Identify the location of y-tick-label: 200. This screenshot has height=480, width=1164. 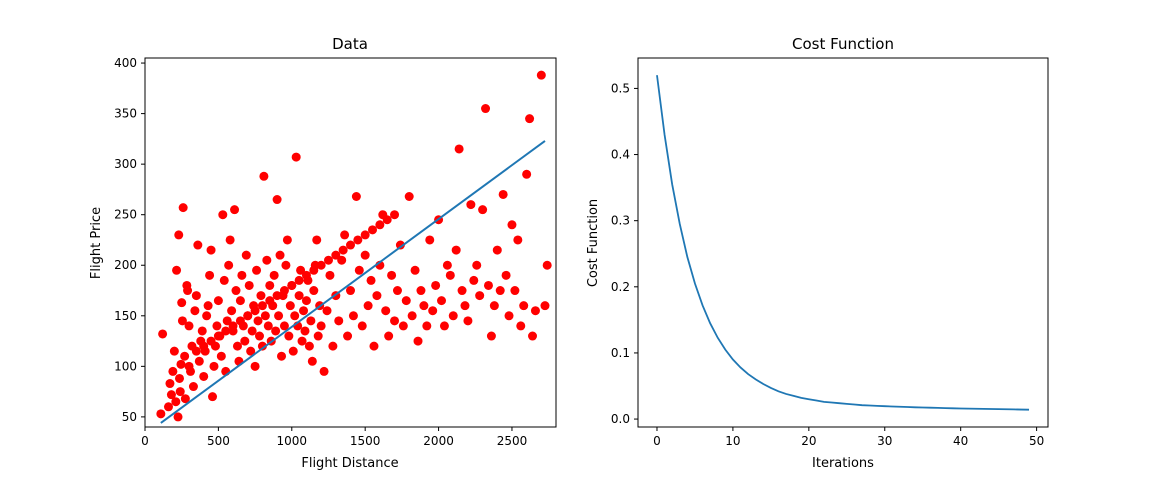
(125, 265).